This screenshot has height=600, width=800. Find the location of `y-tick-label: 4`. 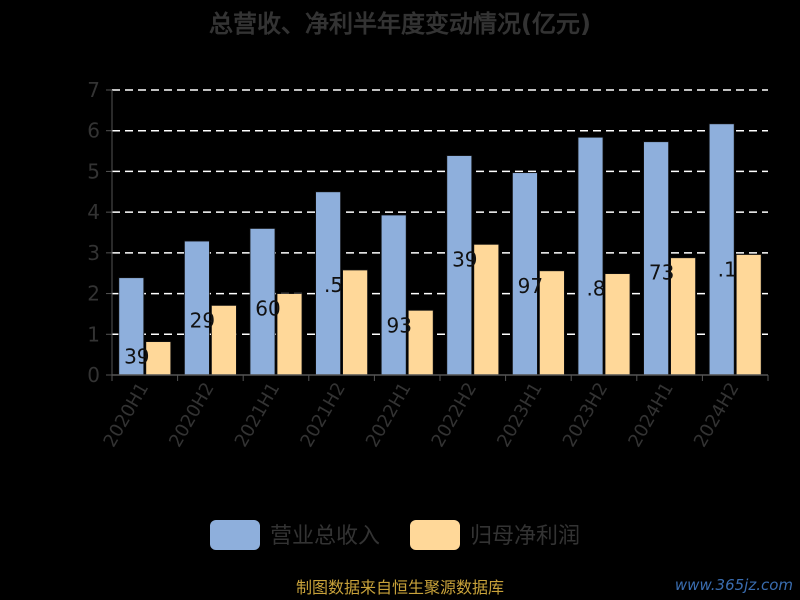

y-tick-label: 4 is located at coordinates (93, 212).